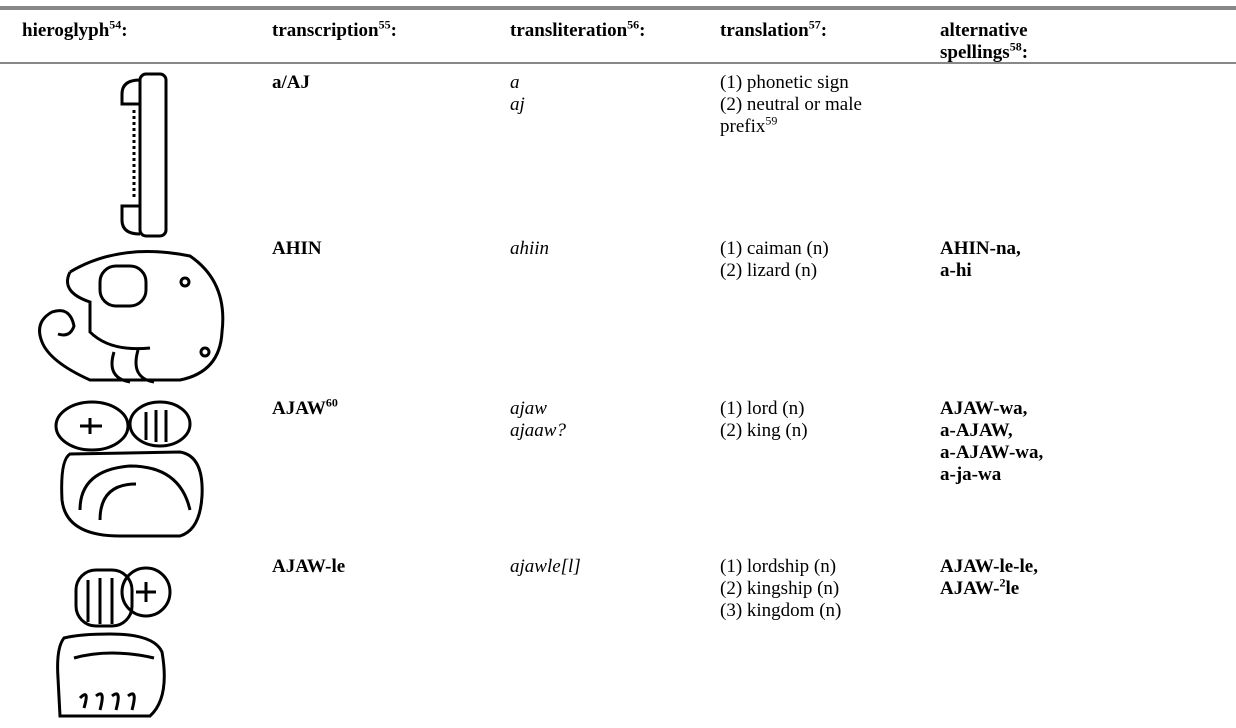 The image size is (1236, 728). I want to click on translation-line: (2) king (n), so click(764, 430).